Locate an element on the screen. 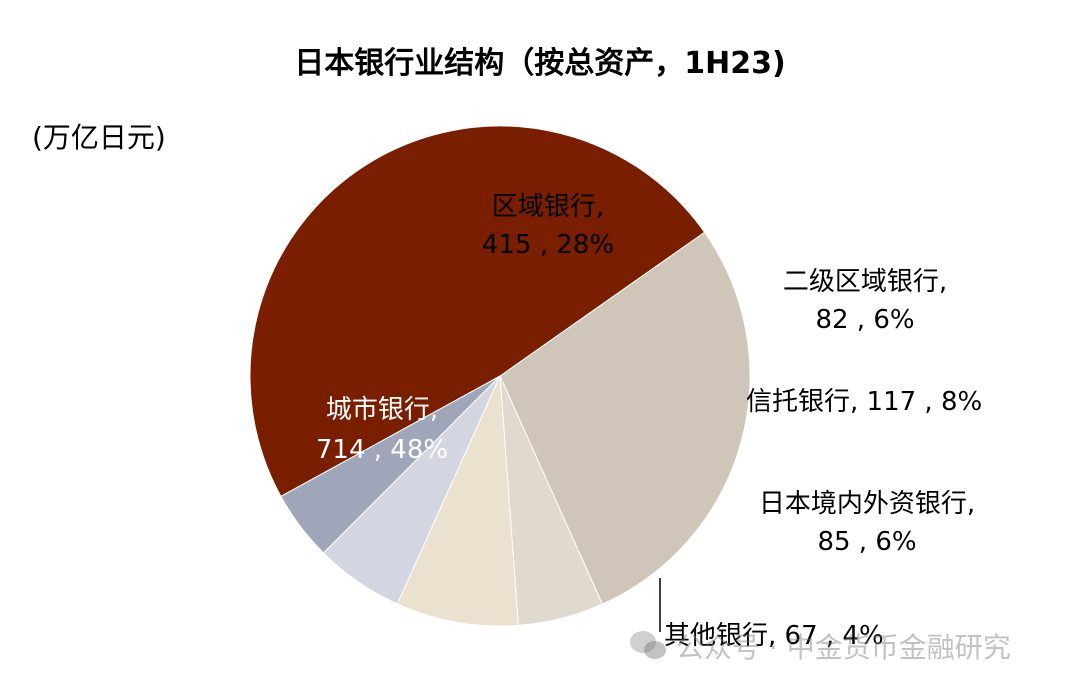  slice-label-3: 信托银行, 117 , 8% is located at coordinates (864, 402).